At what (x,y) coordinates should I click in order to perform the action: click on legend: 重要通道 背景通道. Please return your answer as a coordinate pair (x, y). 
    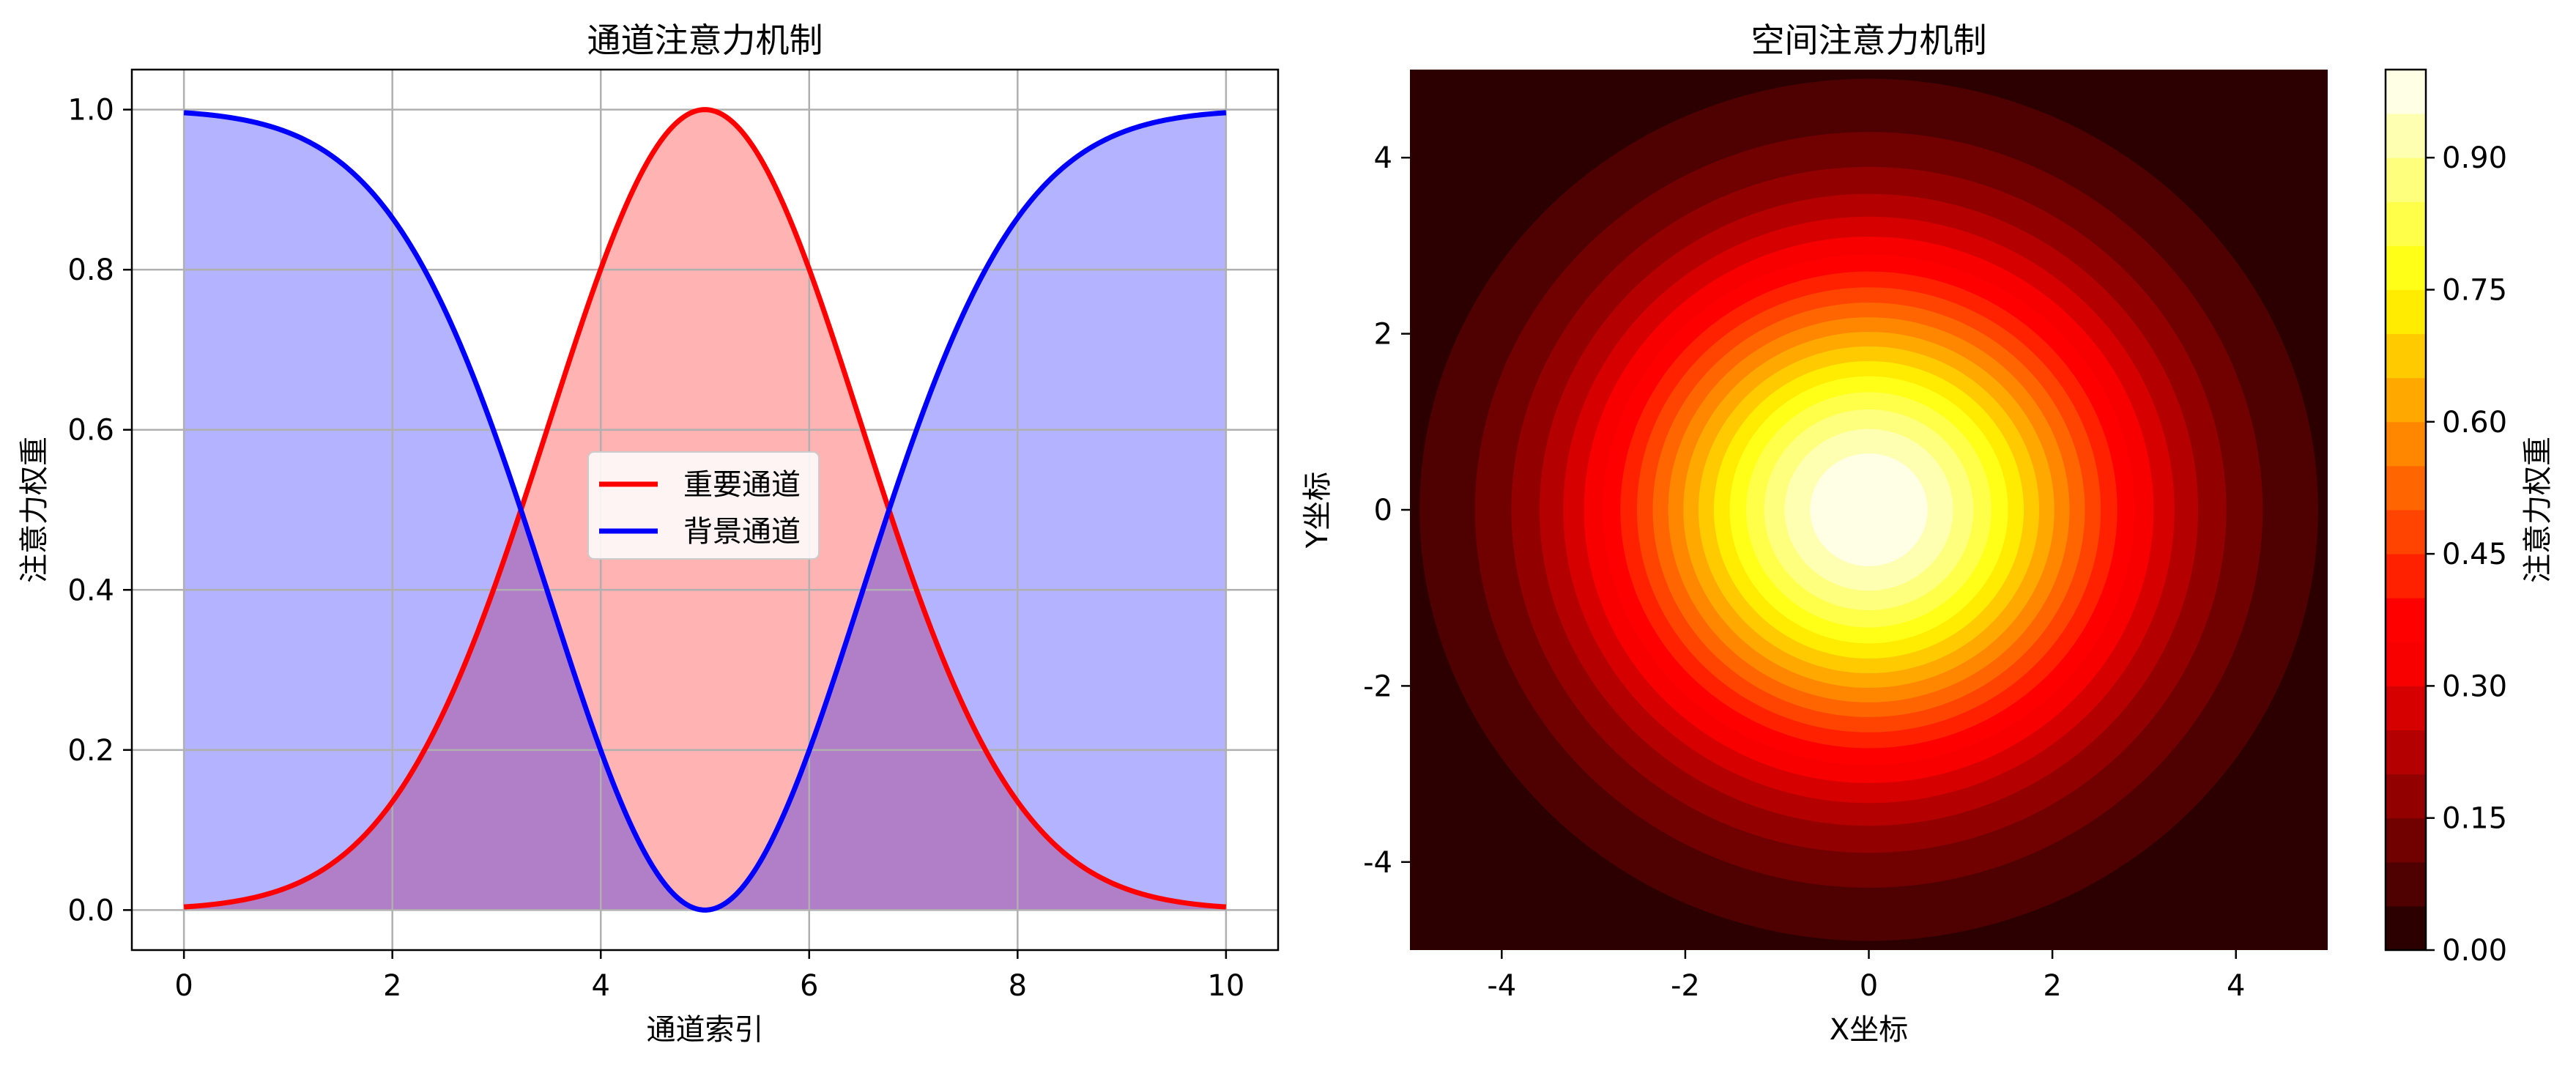
    Looking at the image, I should click on (703, 505).